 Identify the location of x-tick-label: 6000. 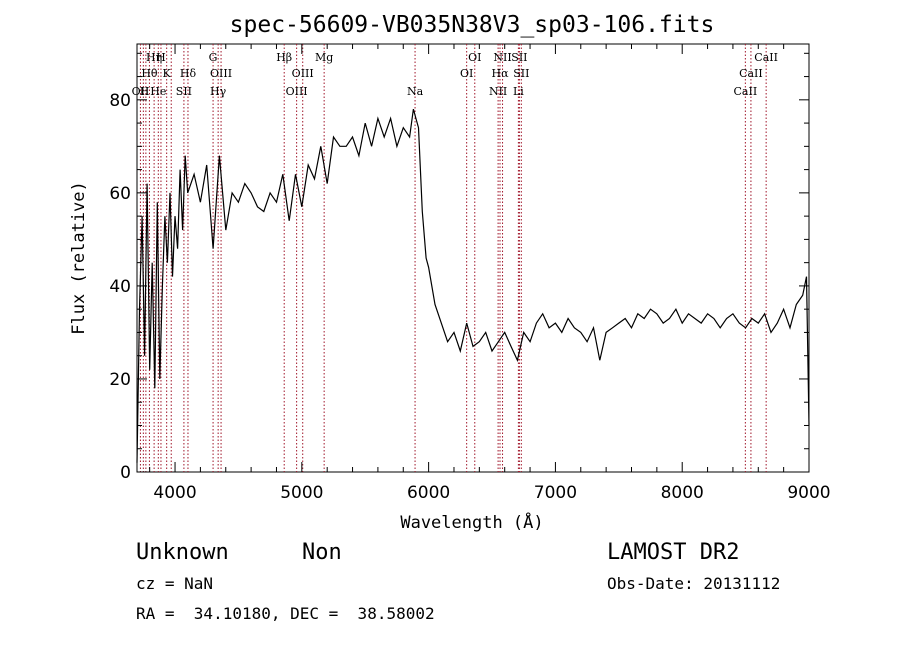
(428, 493).